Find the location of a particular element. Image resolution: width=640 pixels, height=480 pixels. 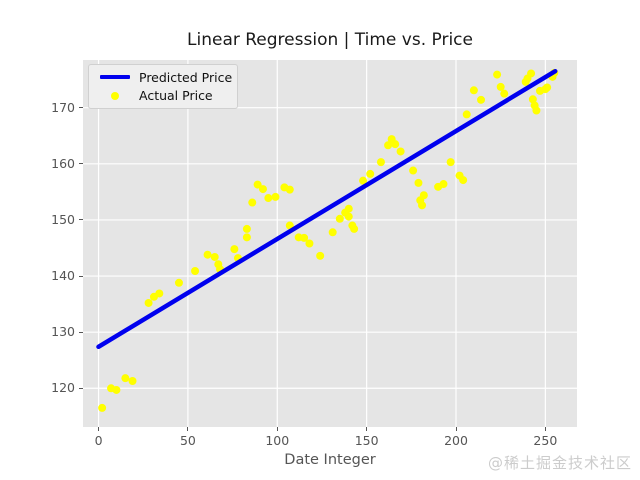

y-tick-label: 170 is located at coordinates (63, 107).